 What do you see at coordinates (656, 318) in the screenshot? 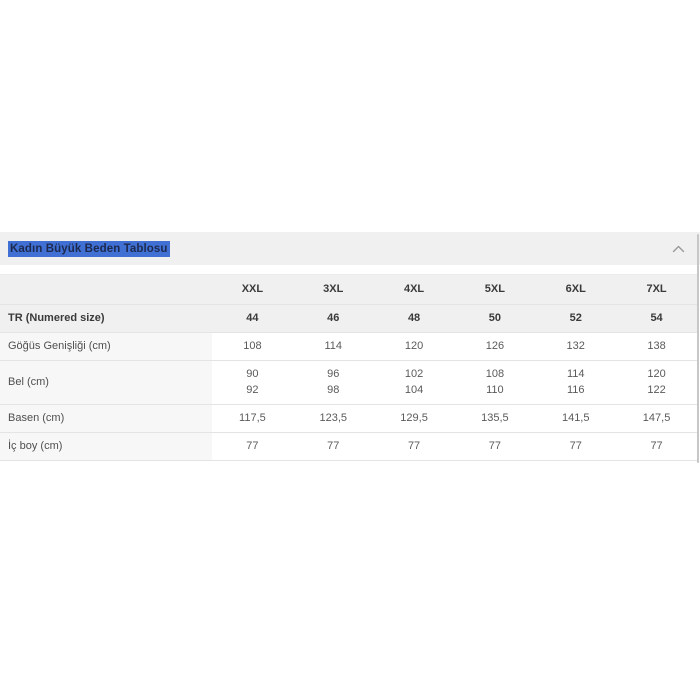
I see `size-value-cell: 54` at bounding box center [656, 318].